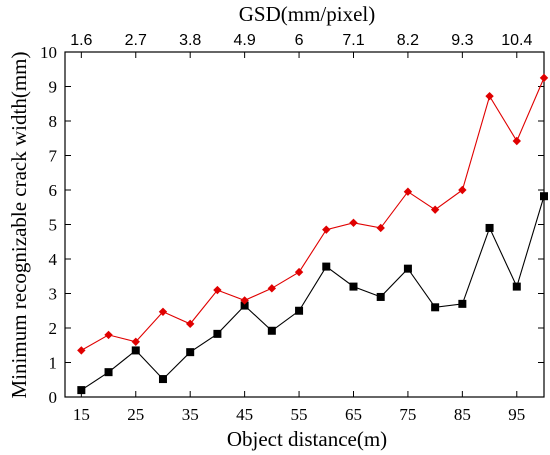 The width and height of the screenshot is (550, 455). Describe the element at coordinates (53, 87) in the screenshot. I see `y-tick-label: 9` at that location.